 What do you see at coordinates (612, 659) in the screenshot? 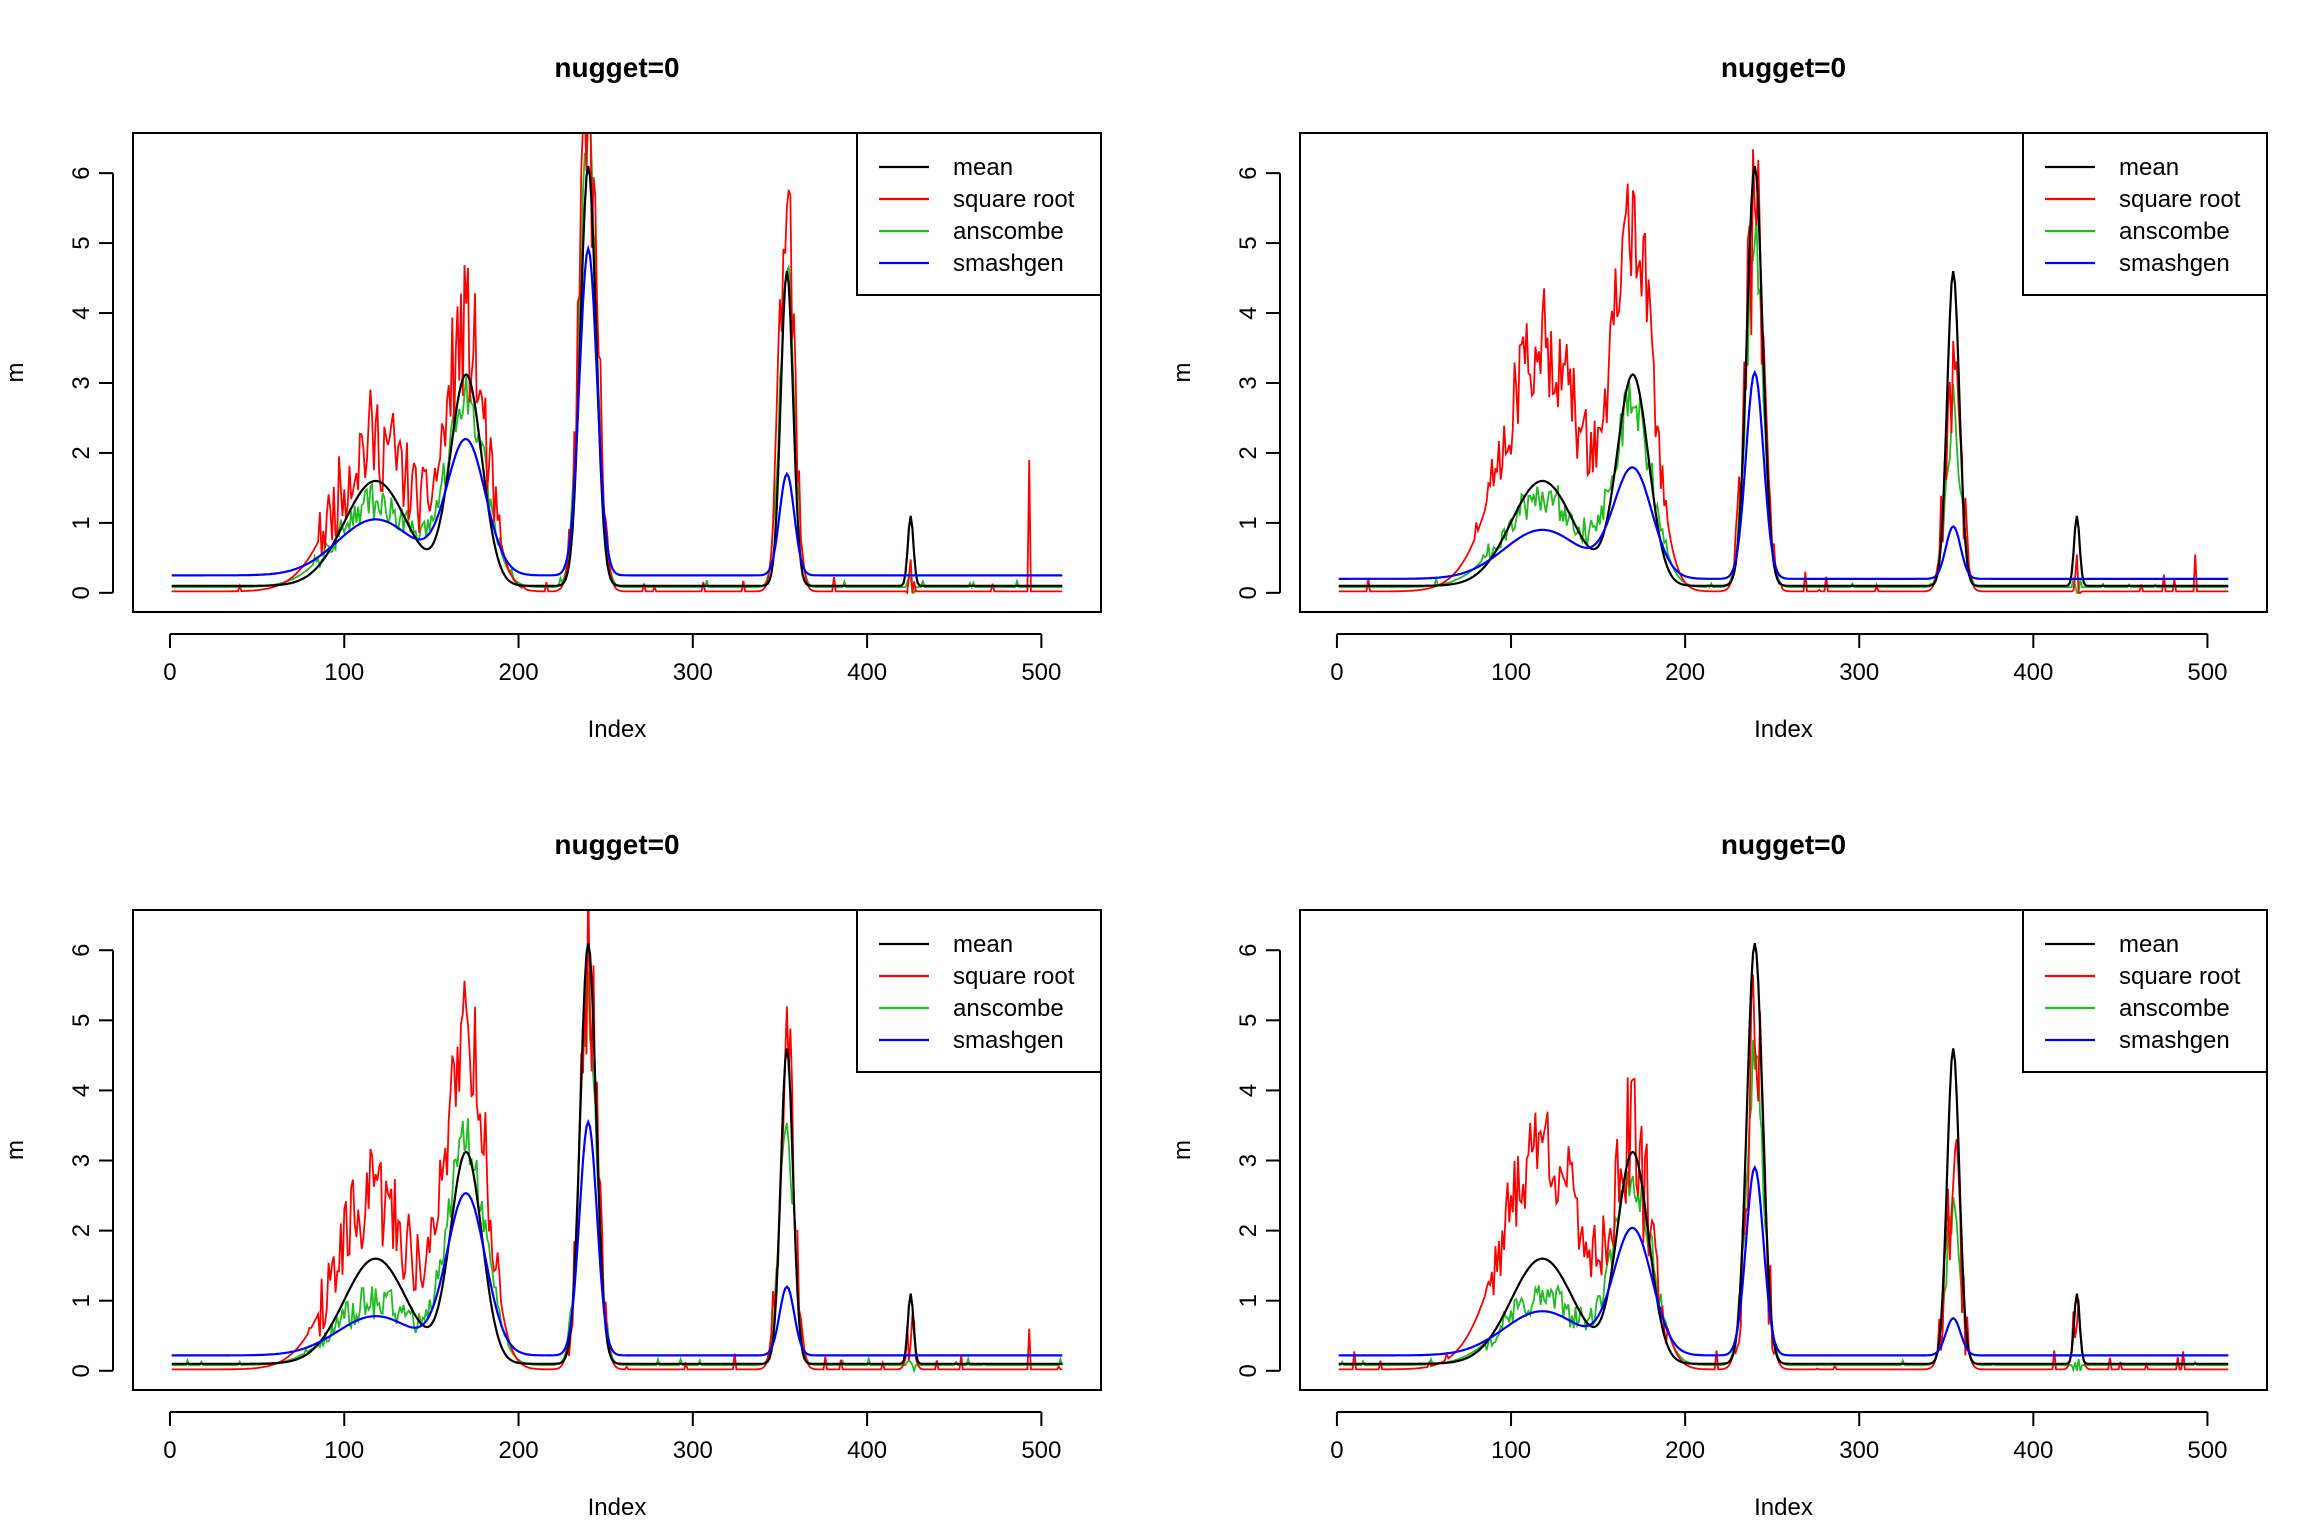
I see `x-axis: 0 100 200 300 400 500` at bounding box center [612, 659].